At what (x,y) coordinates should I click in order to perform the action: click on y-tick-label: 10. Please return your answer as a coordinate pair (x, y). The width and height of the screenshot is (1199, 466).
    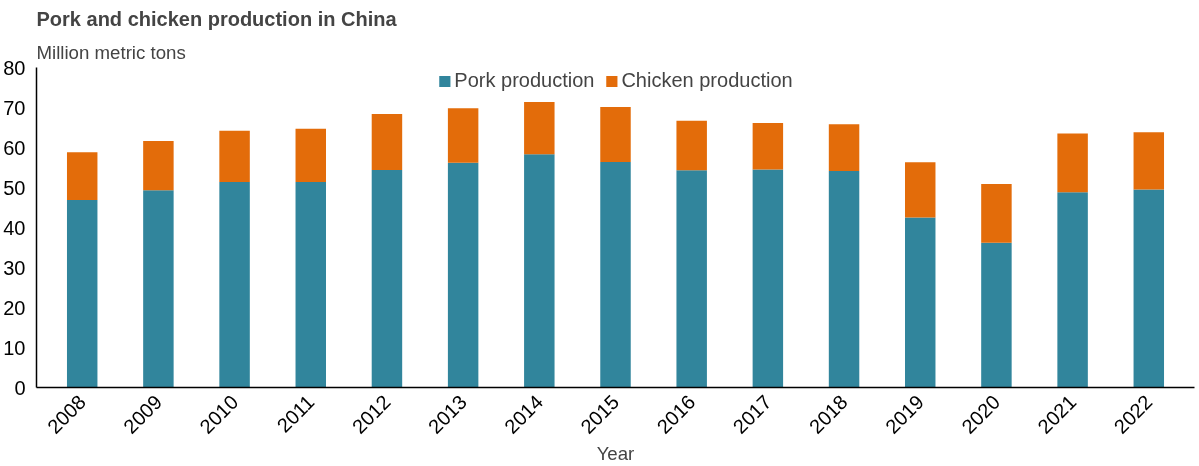
    Looking at the image, I should click on (14, 347).